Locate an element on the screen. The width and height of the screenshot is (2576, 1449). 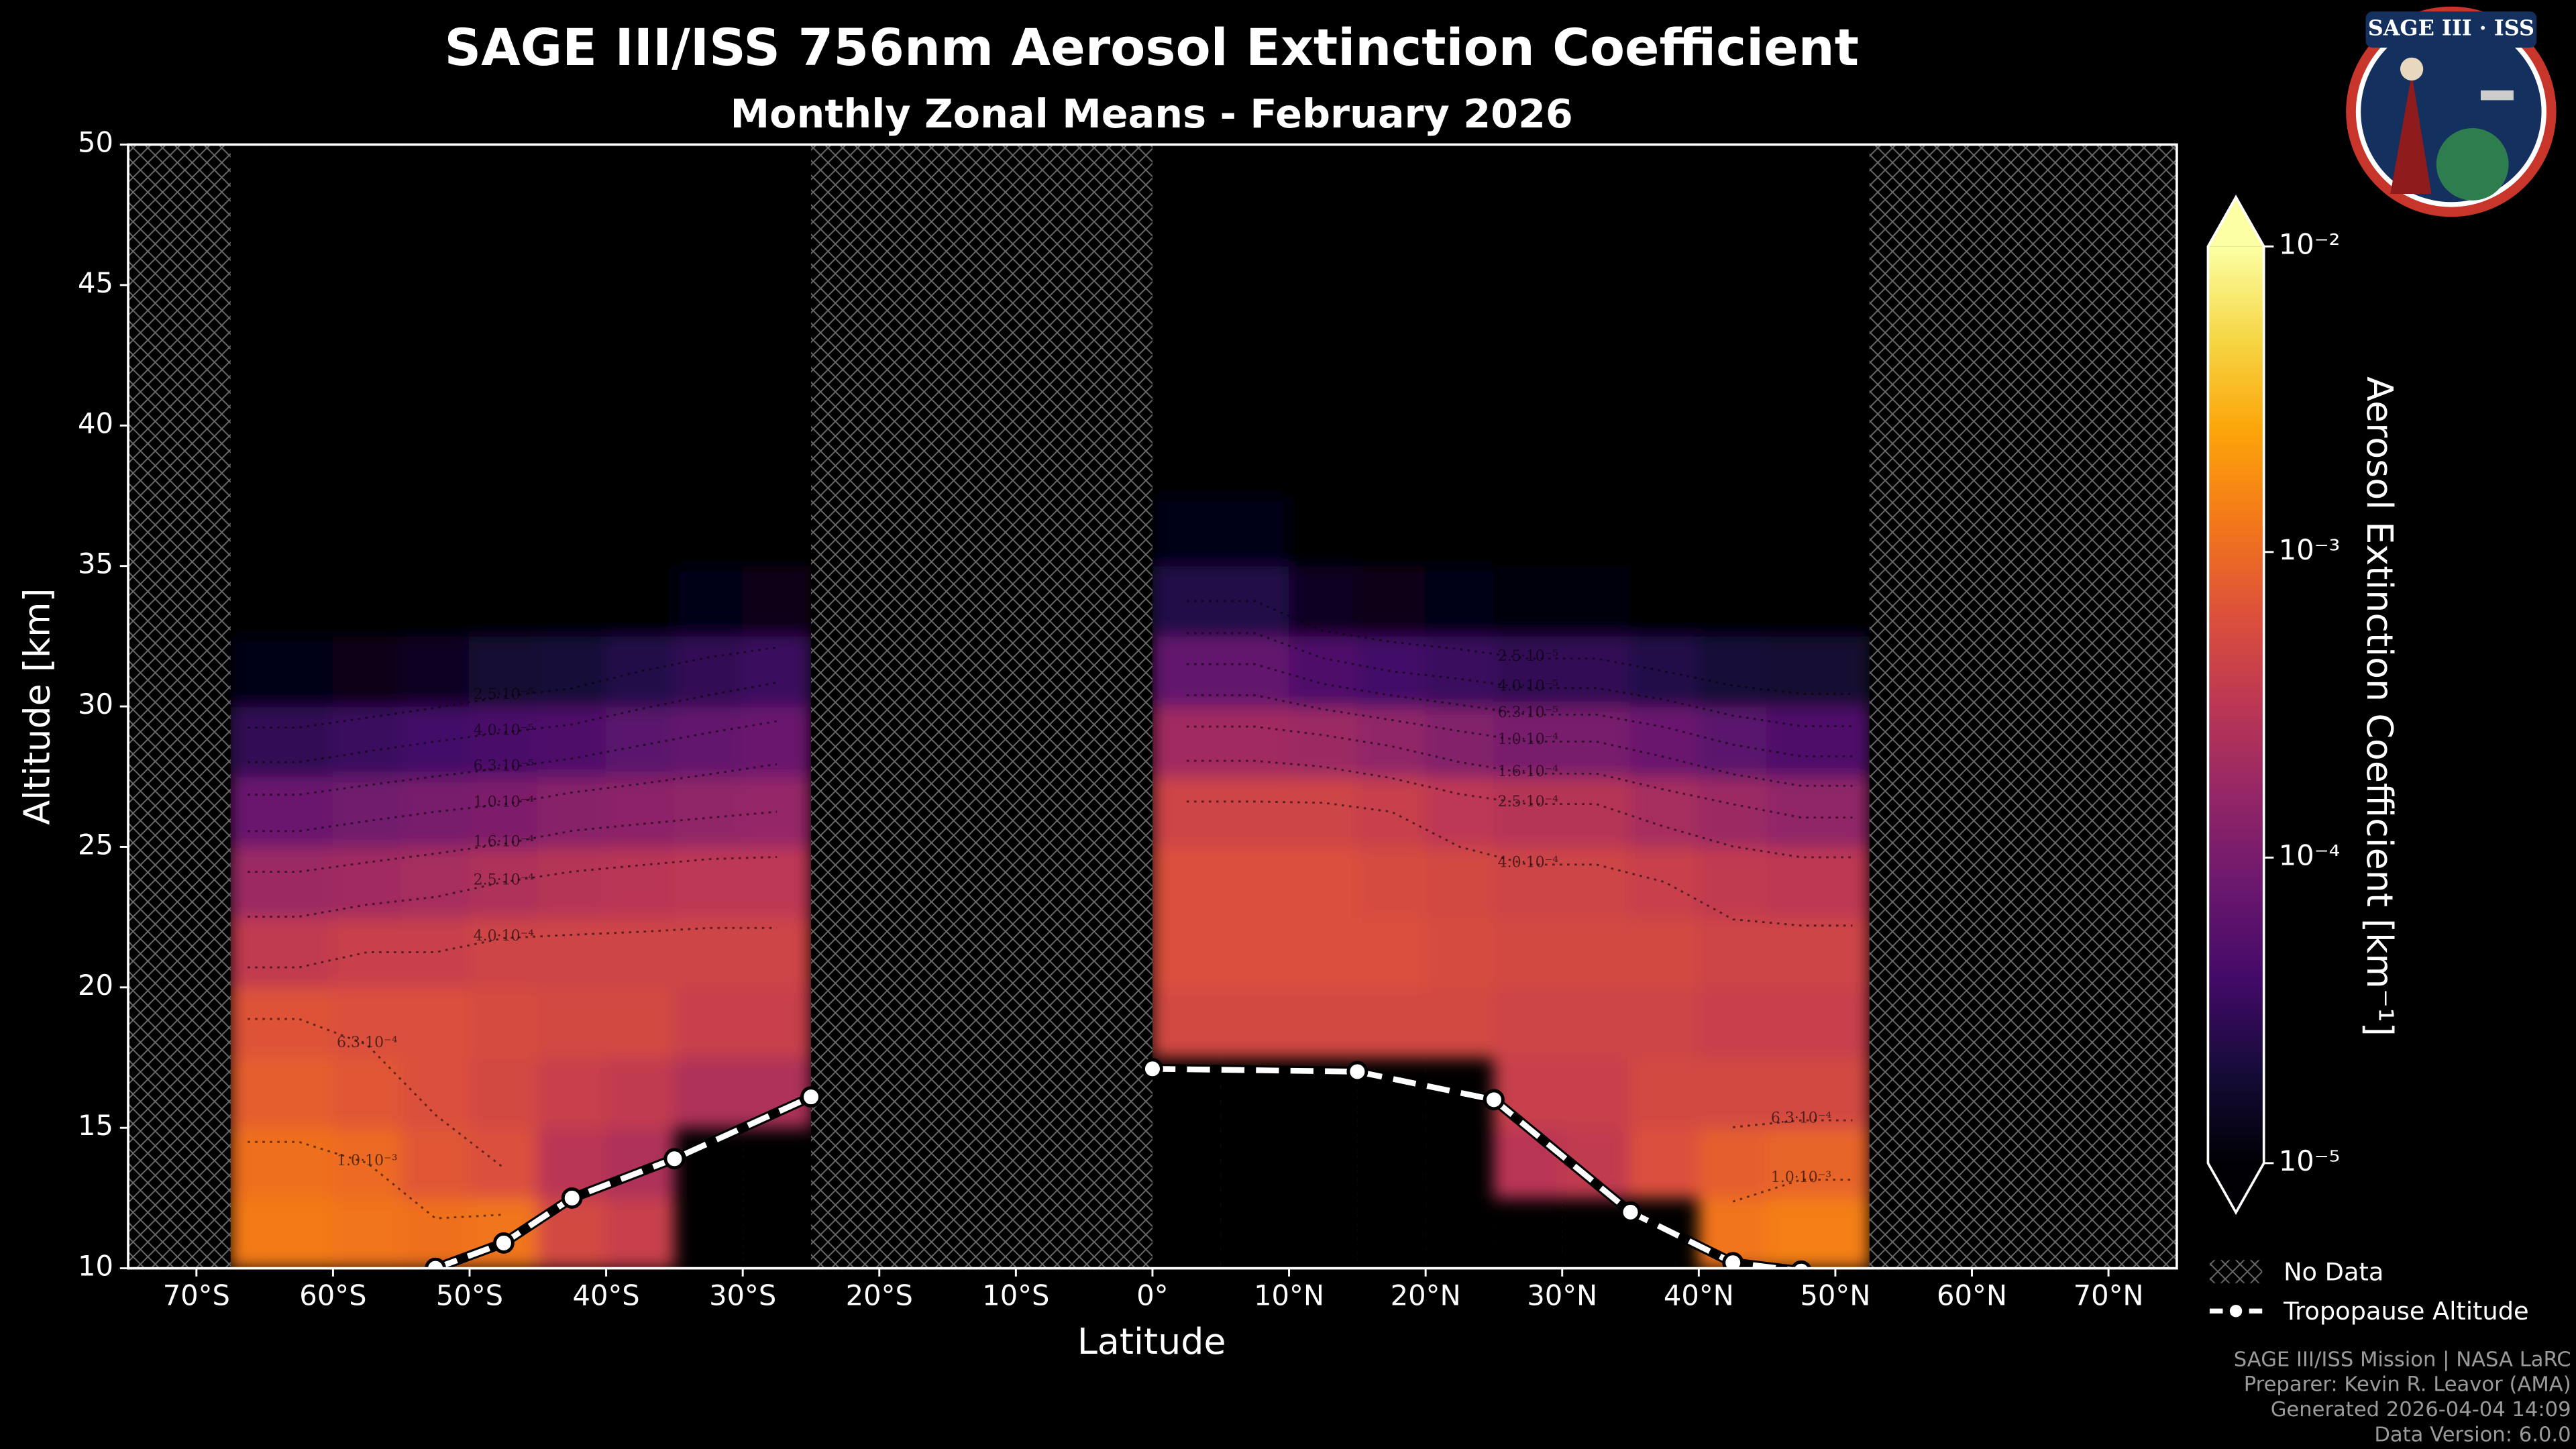
footer-line: Preparer: Kevin R. Leavor (AMA) is located at coordinates (2407, 1385).